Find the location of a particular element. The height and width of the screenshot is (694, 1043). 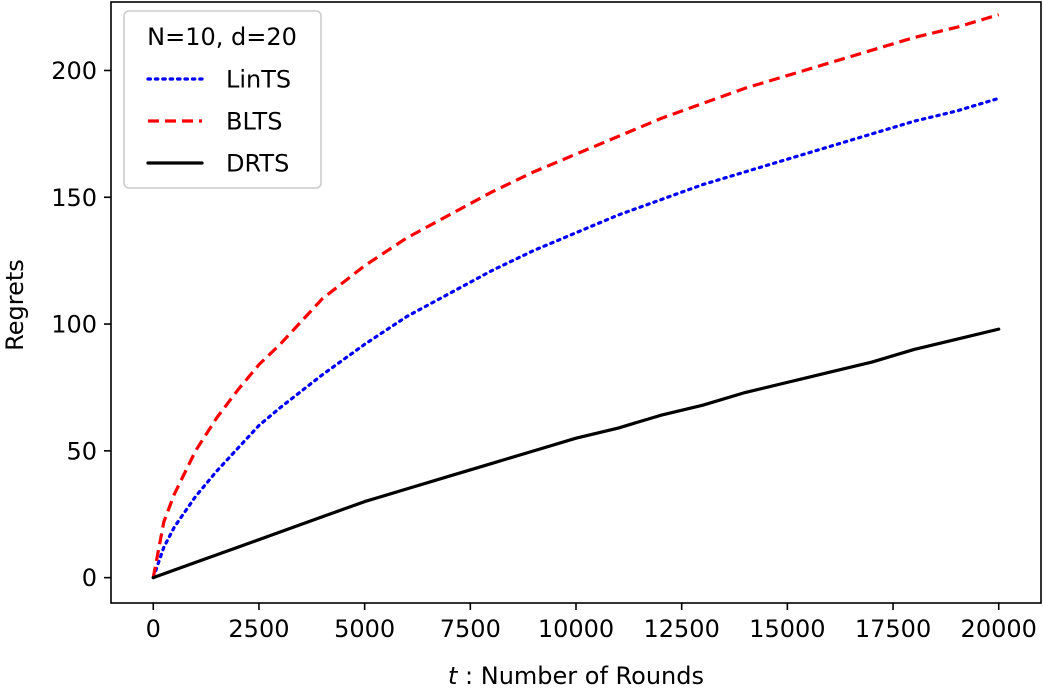

x-tick-label: 12500 is located at coordinates (682, 629).